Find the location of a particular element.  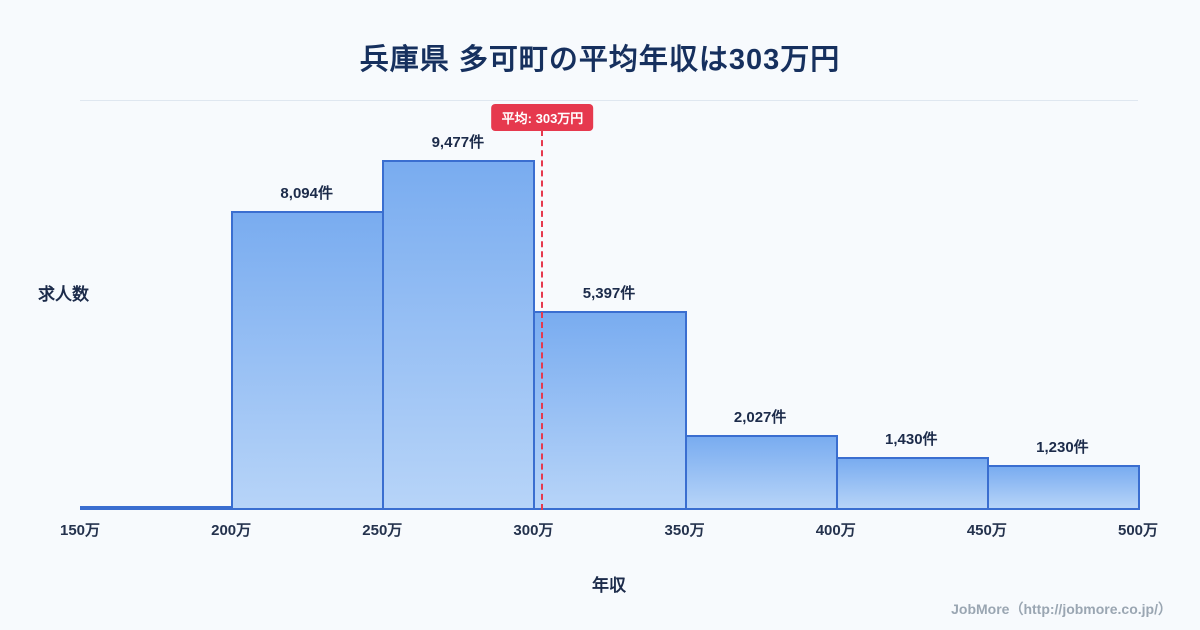

x-tick-500万: 500万 is located at coordinates (1138, 530).